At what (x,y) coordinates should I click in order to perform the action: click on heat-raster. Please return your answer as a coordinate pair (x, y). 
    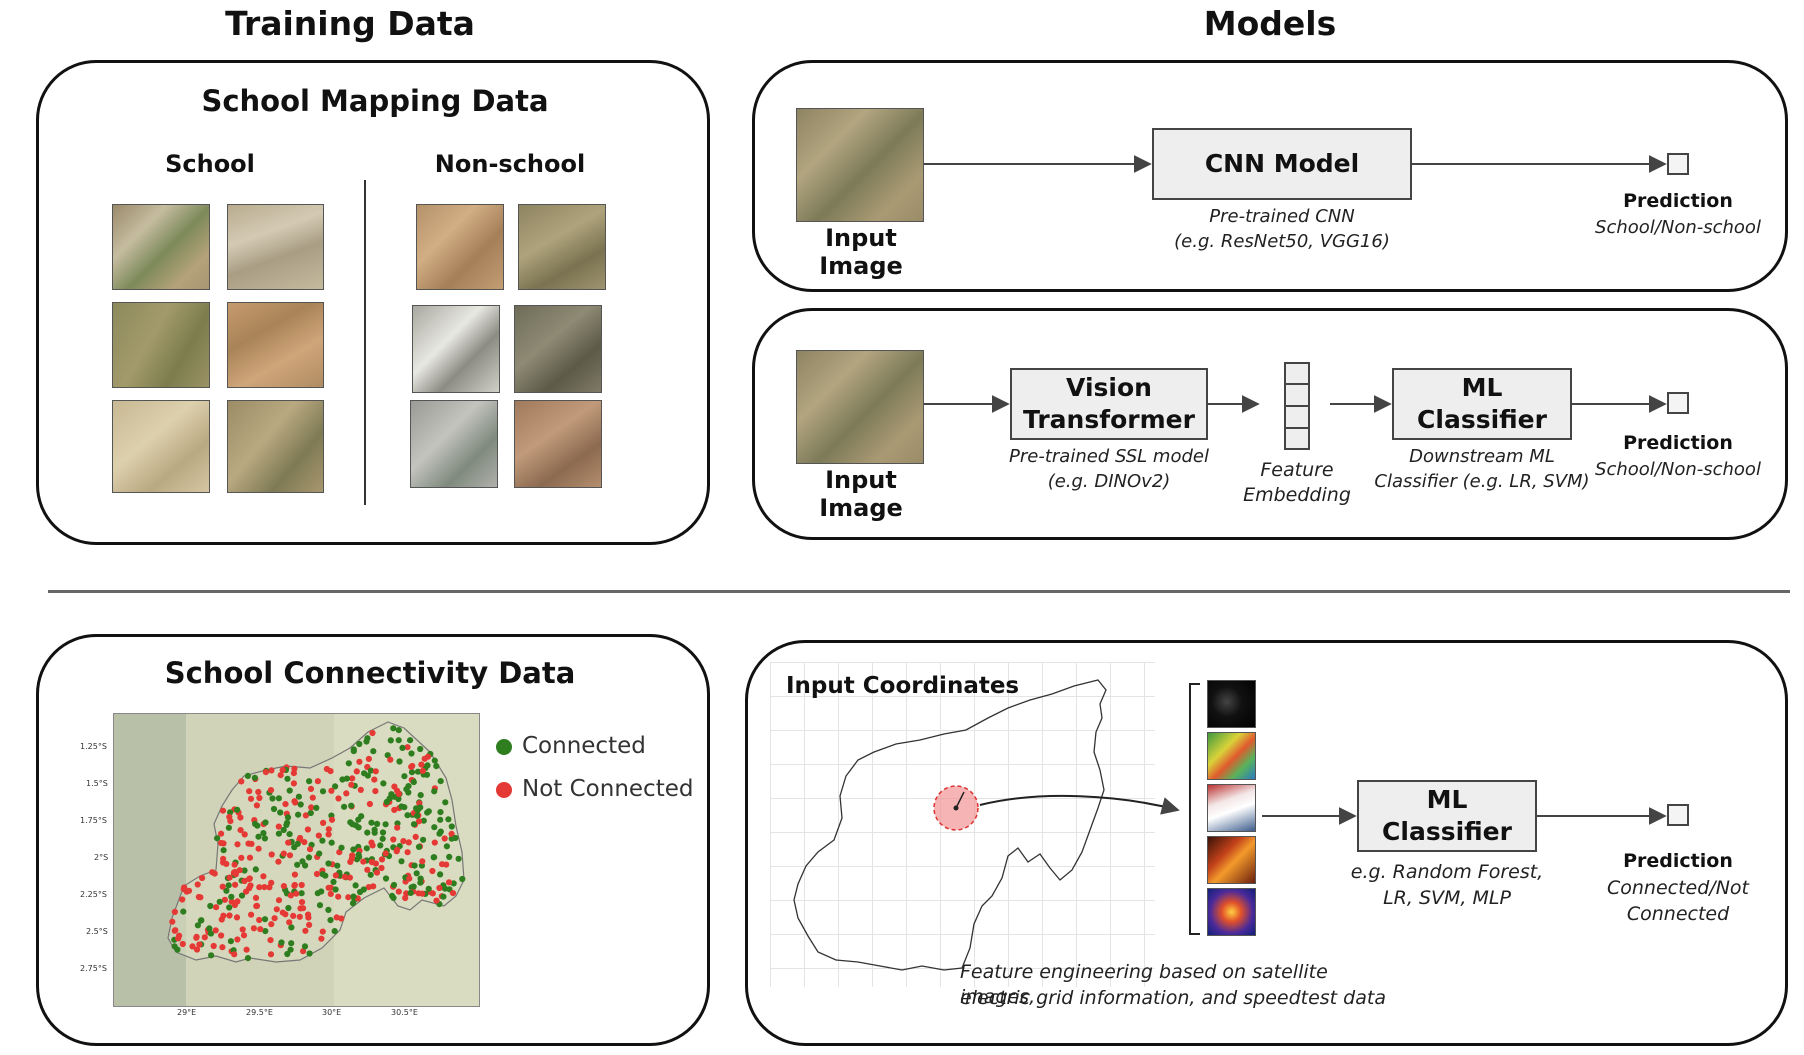
    Looking at the image, I should click on (1231, 860).